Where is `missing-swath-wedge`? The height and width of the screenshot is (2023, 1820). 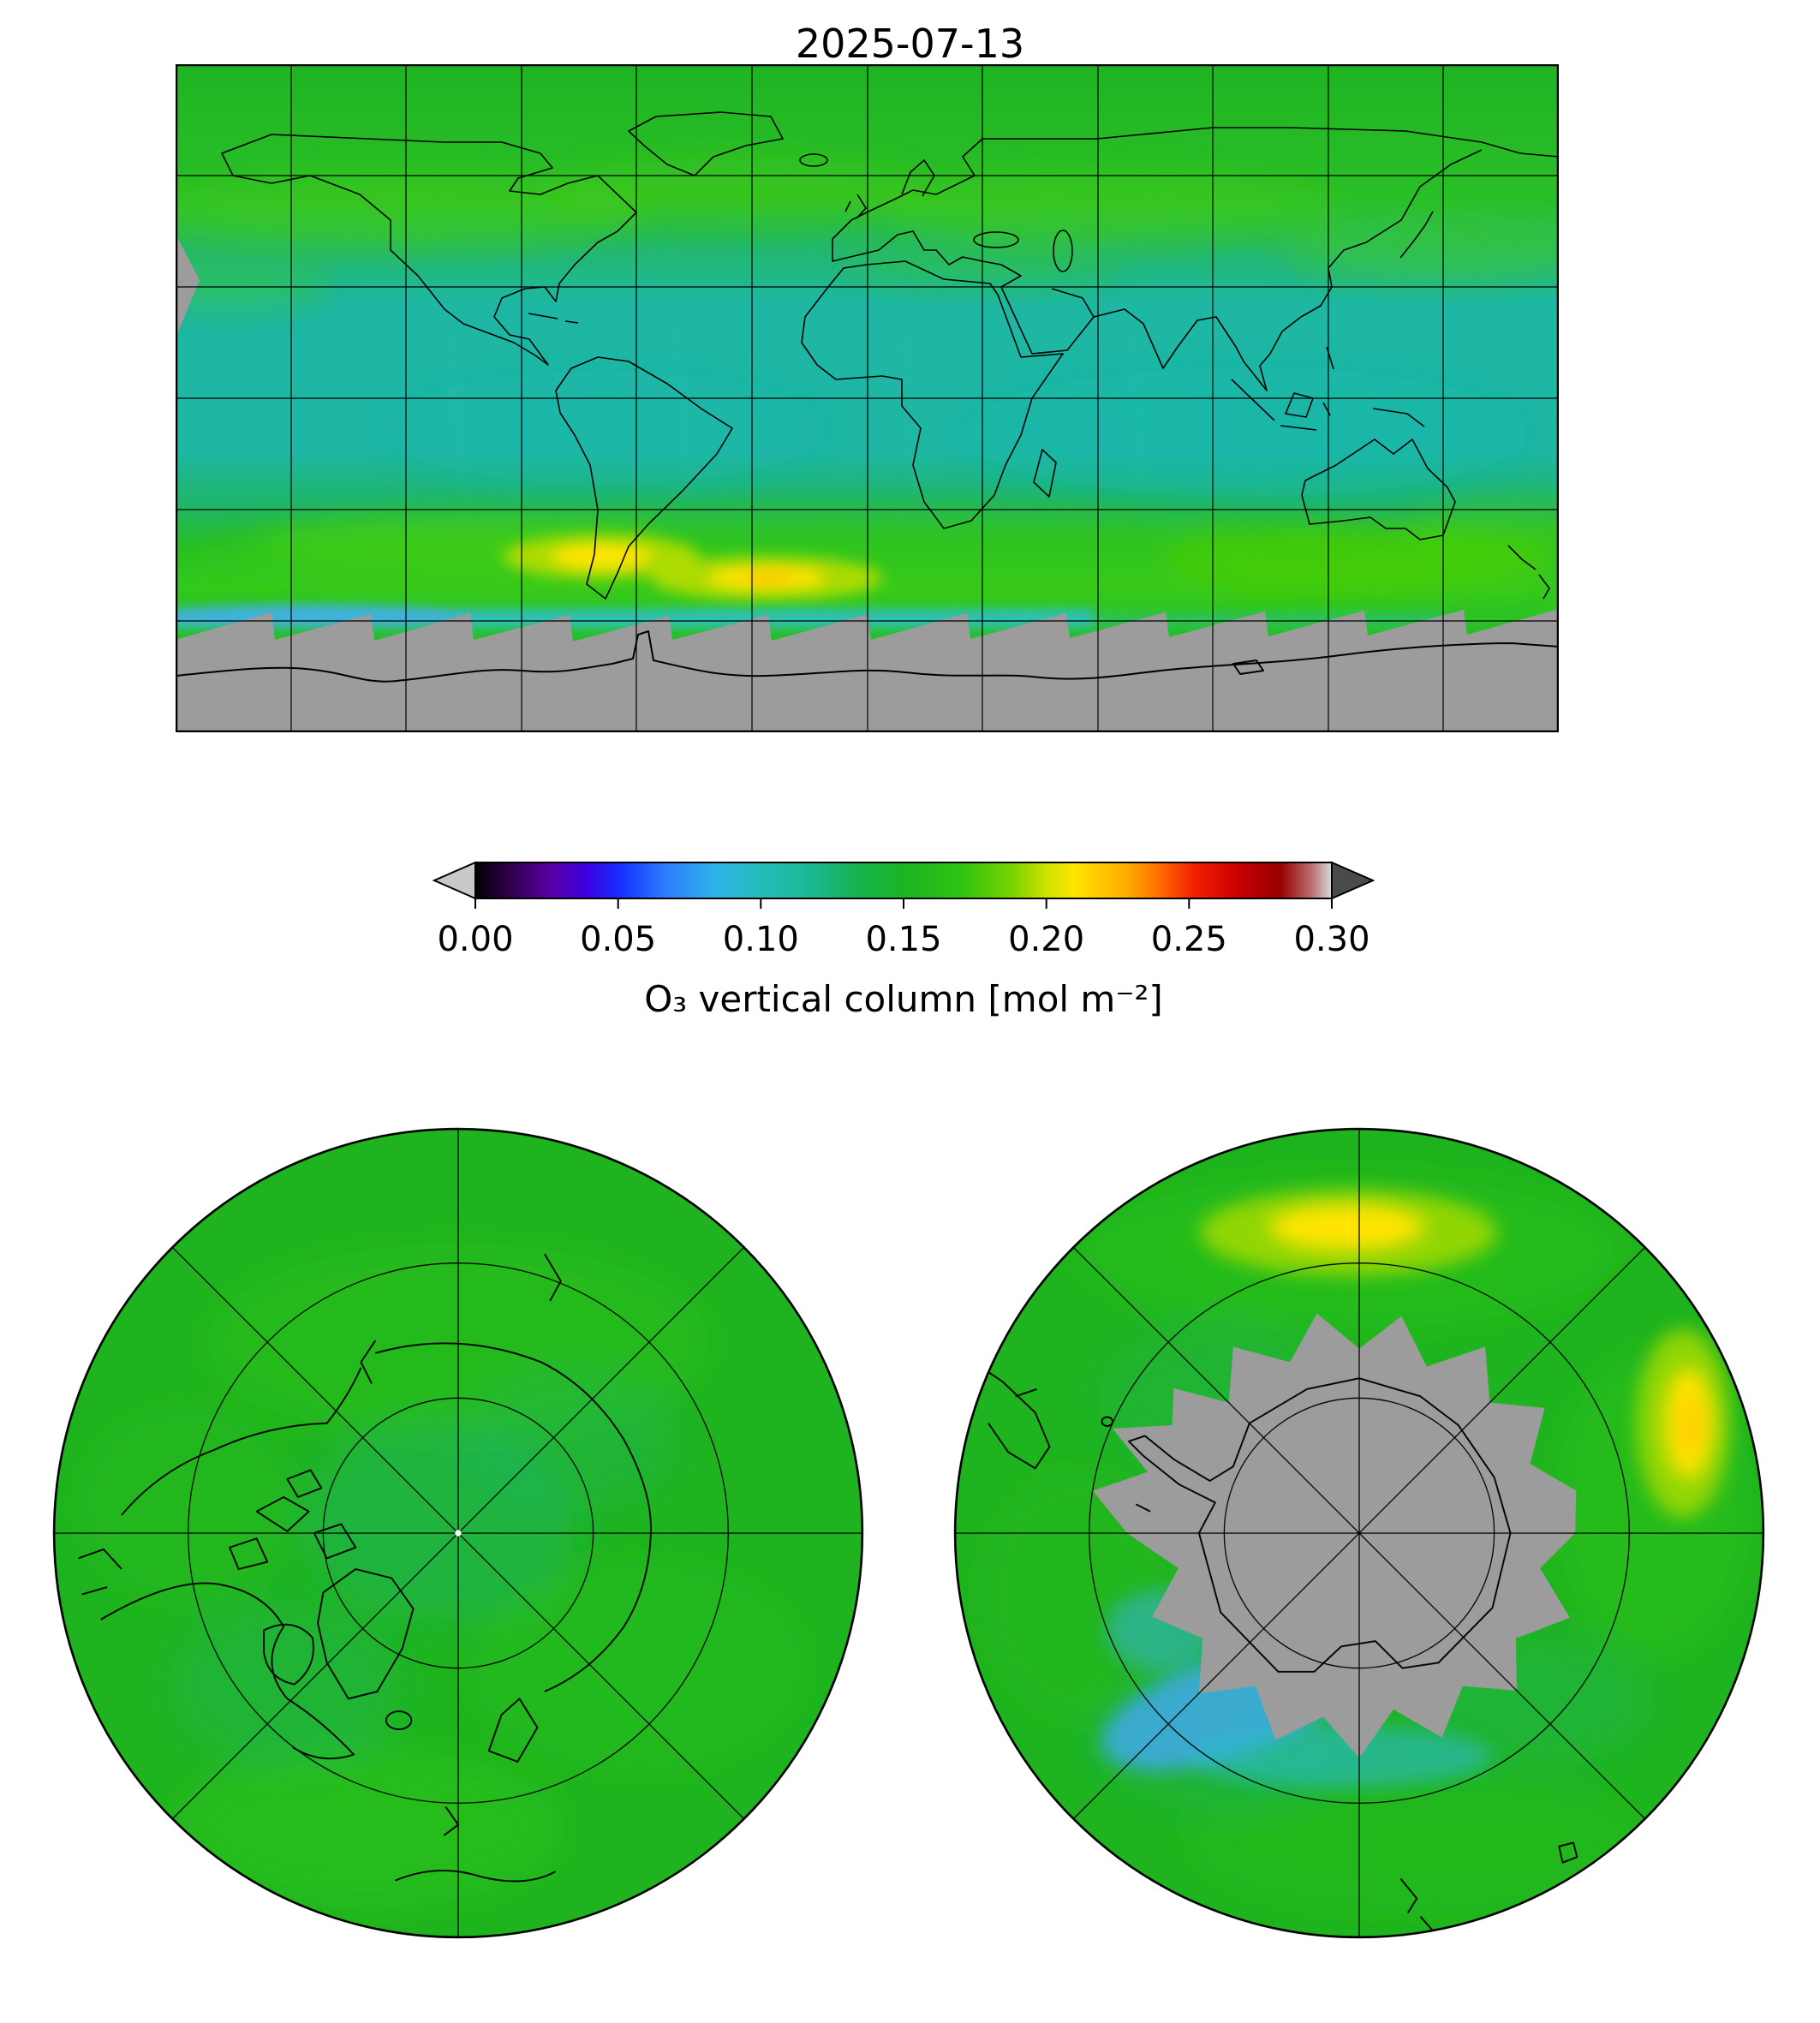 missing-swath-wedge is located at coordinates (188, 286).